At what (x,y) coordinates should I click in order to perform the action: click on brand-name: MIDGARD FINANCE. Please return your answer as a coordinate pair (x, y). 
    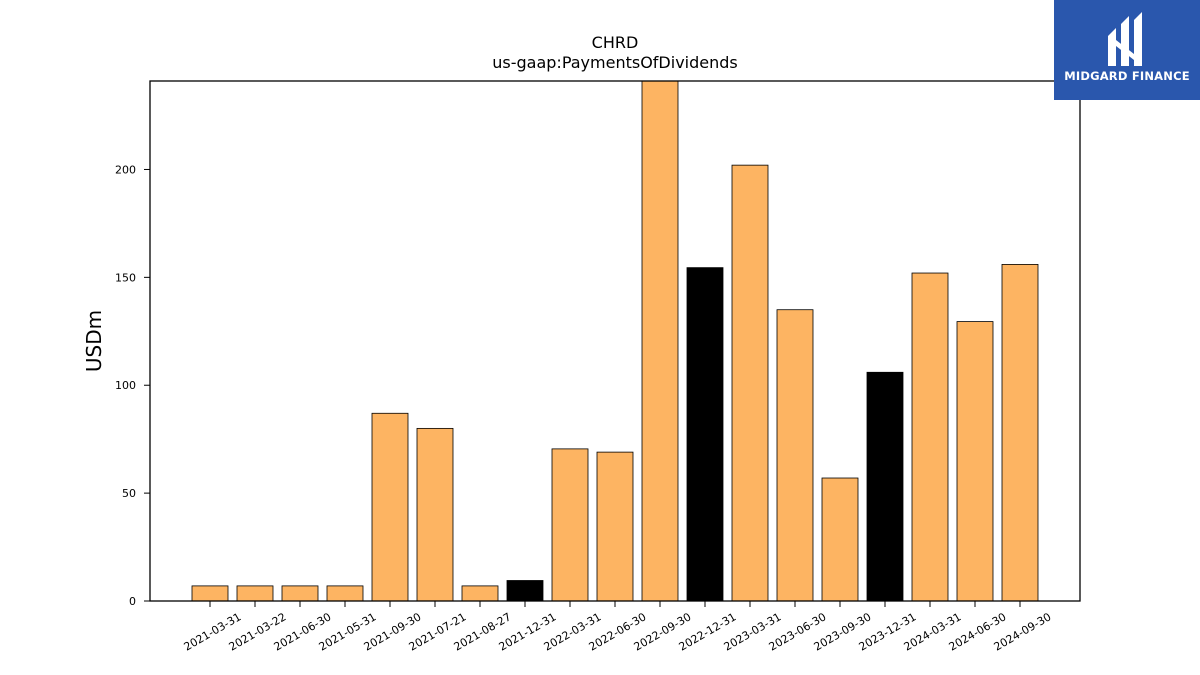
    Looking at the image, I should click on (1127, 76).